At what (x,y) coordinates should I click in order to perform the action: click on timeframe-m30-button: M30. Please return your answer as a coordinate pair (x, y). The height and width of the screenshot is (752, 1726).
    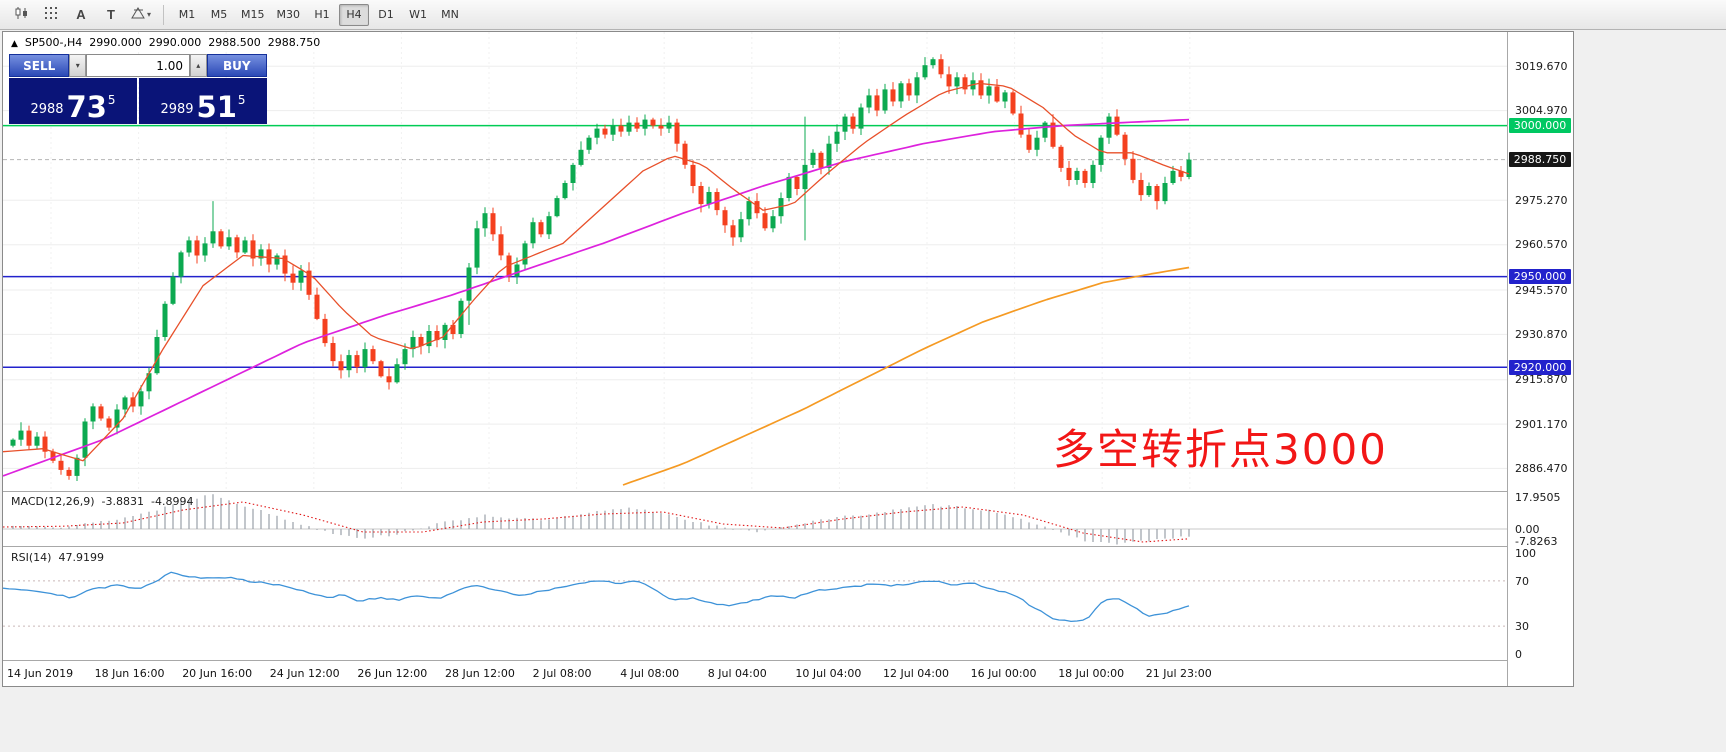
    Looking at the image, I should click on (289, 15).